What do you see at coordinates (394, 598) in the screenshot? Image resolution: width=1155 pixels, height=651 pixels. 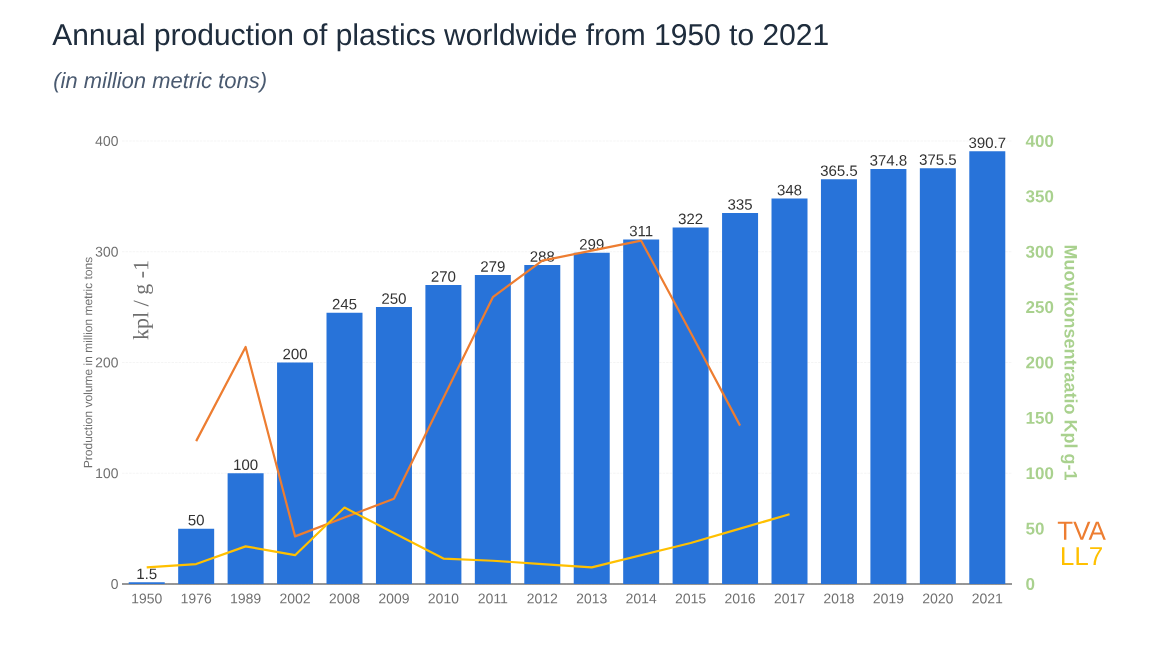 I see `x-tick-label: 2009` at bounding box center [394, 598].